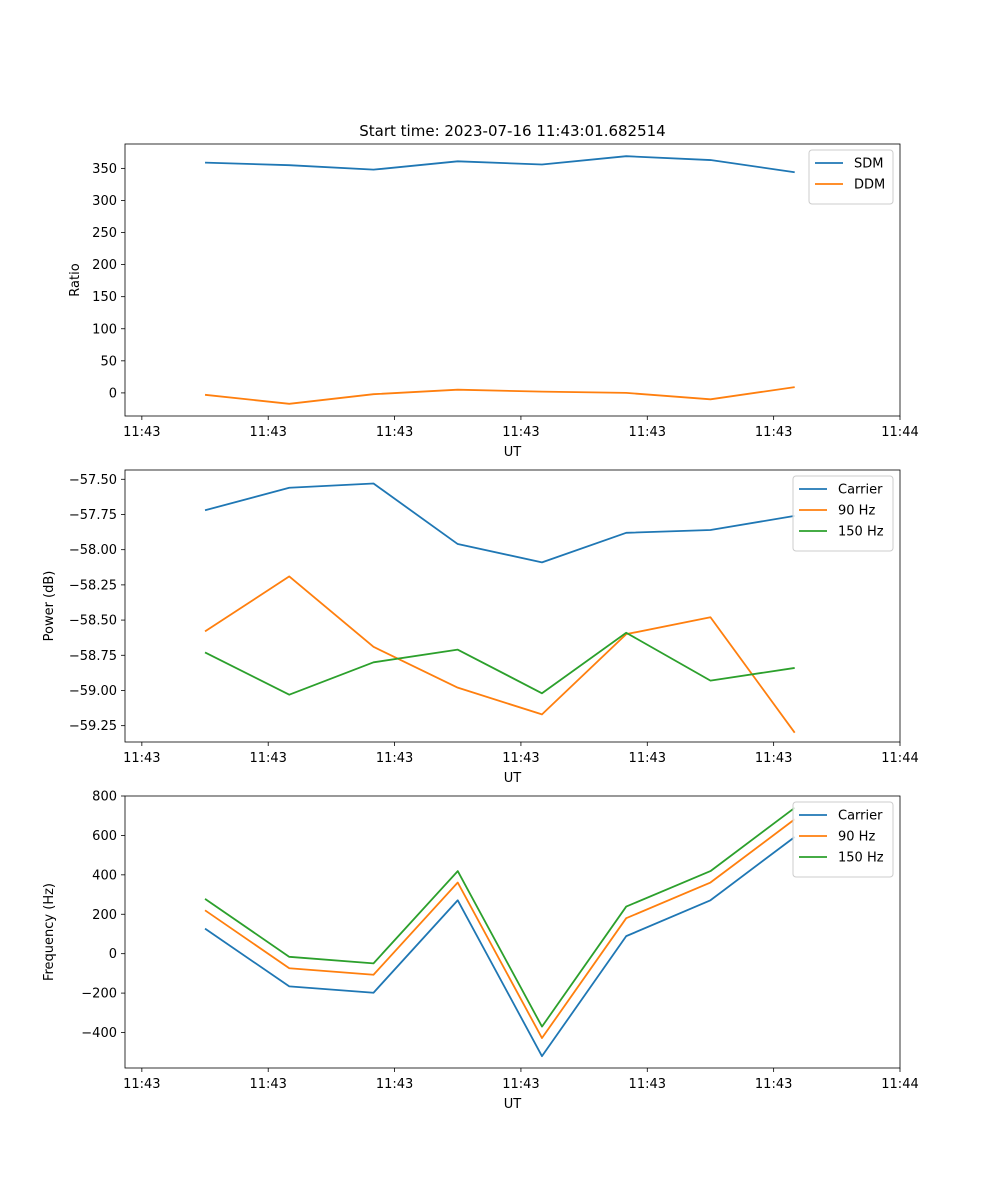 The height and width of the screenshot is (1200, 1000). I want to click on series-line-ddm, so click(499, 395).